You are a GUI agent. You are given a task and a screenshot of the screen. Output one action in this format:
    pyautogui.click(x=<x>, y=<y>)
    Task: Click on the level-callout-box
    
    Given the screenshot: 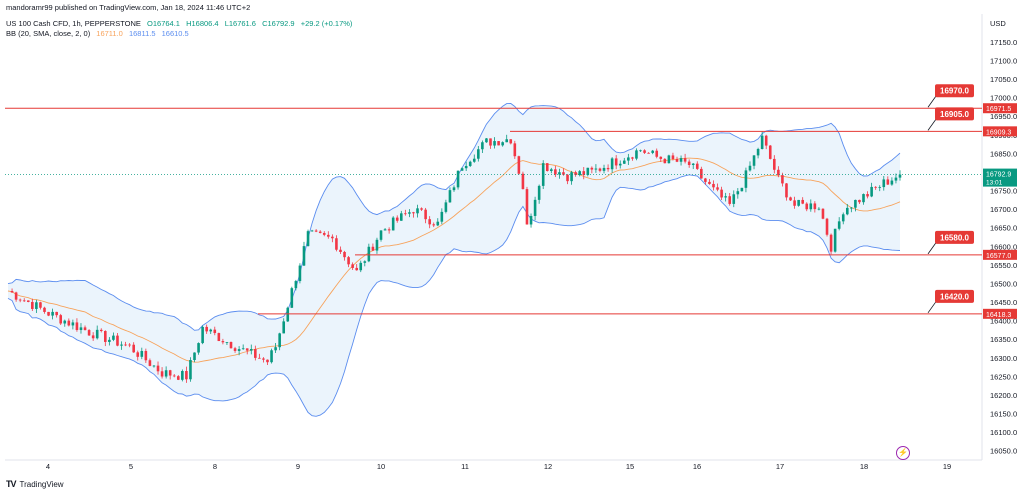 What is the action you would take?
    pyautogui.click(x=954, y=91)
    